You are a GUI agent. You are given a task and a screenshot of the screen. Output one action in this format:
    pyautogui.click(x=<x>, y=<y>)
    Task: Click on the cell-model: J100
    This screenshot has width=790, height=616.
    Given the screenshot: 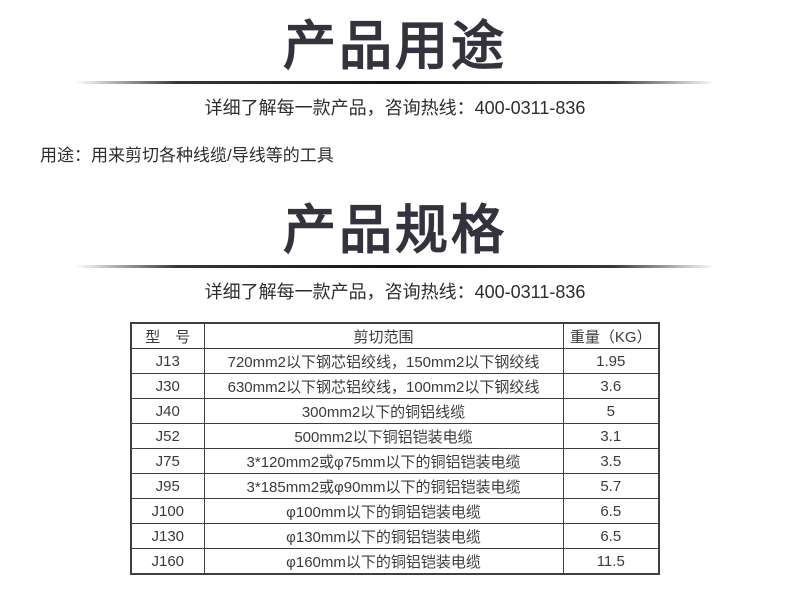 What is the action you would take?
    pyautogui.click(x=167, y=511)
    